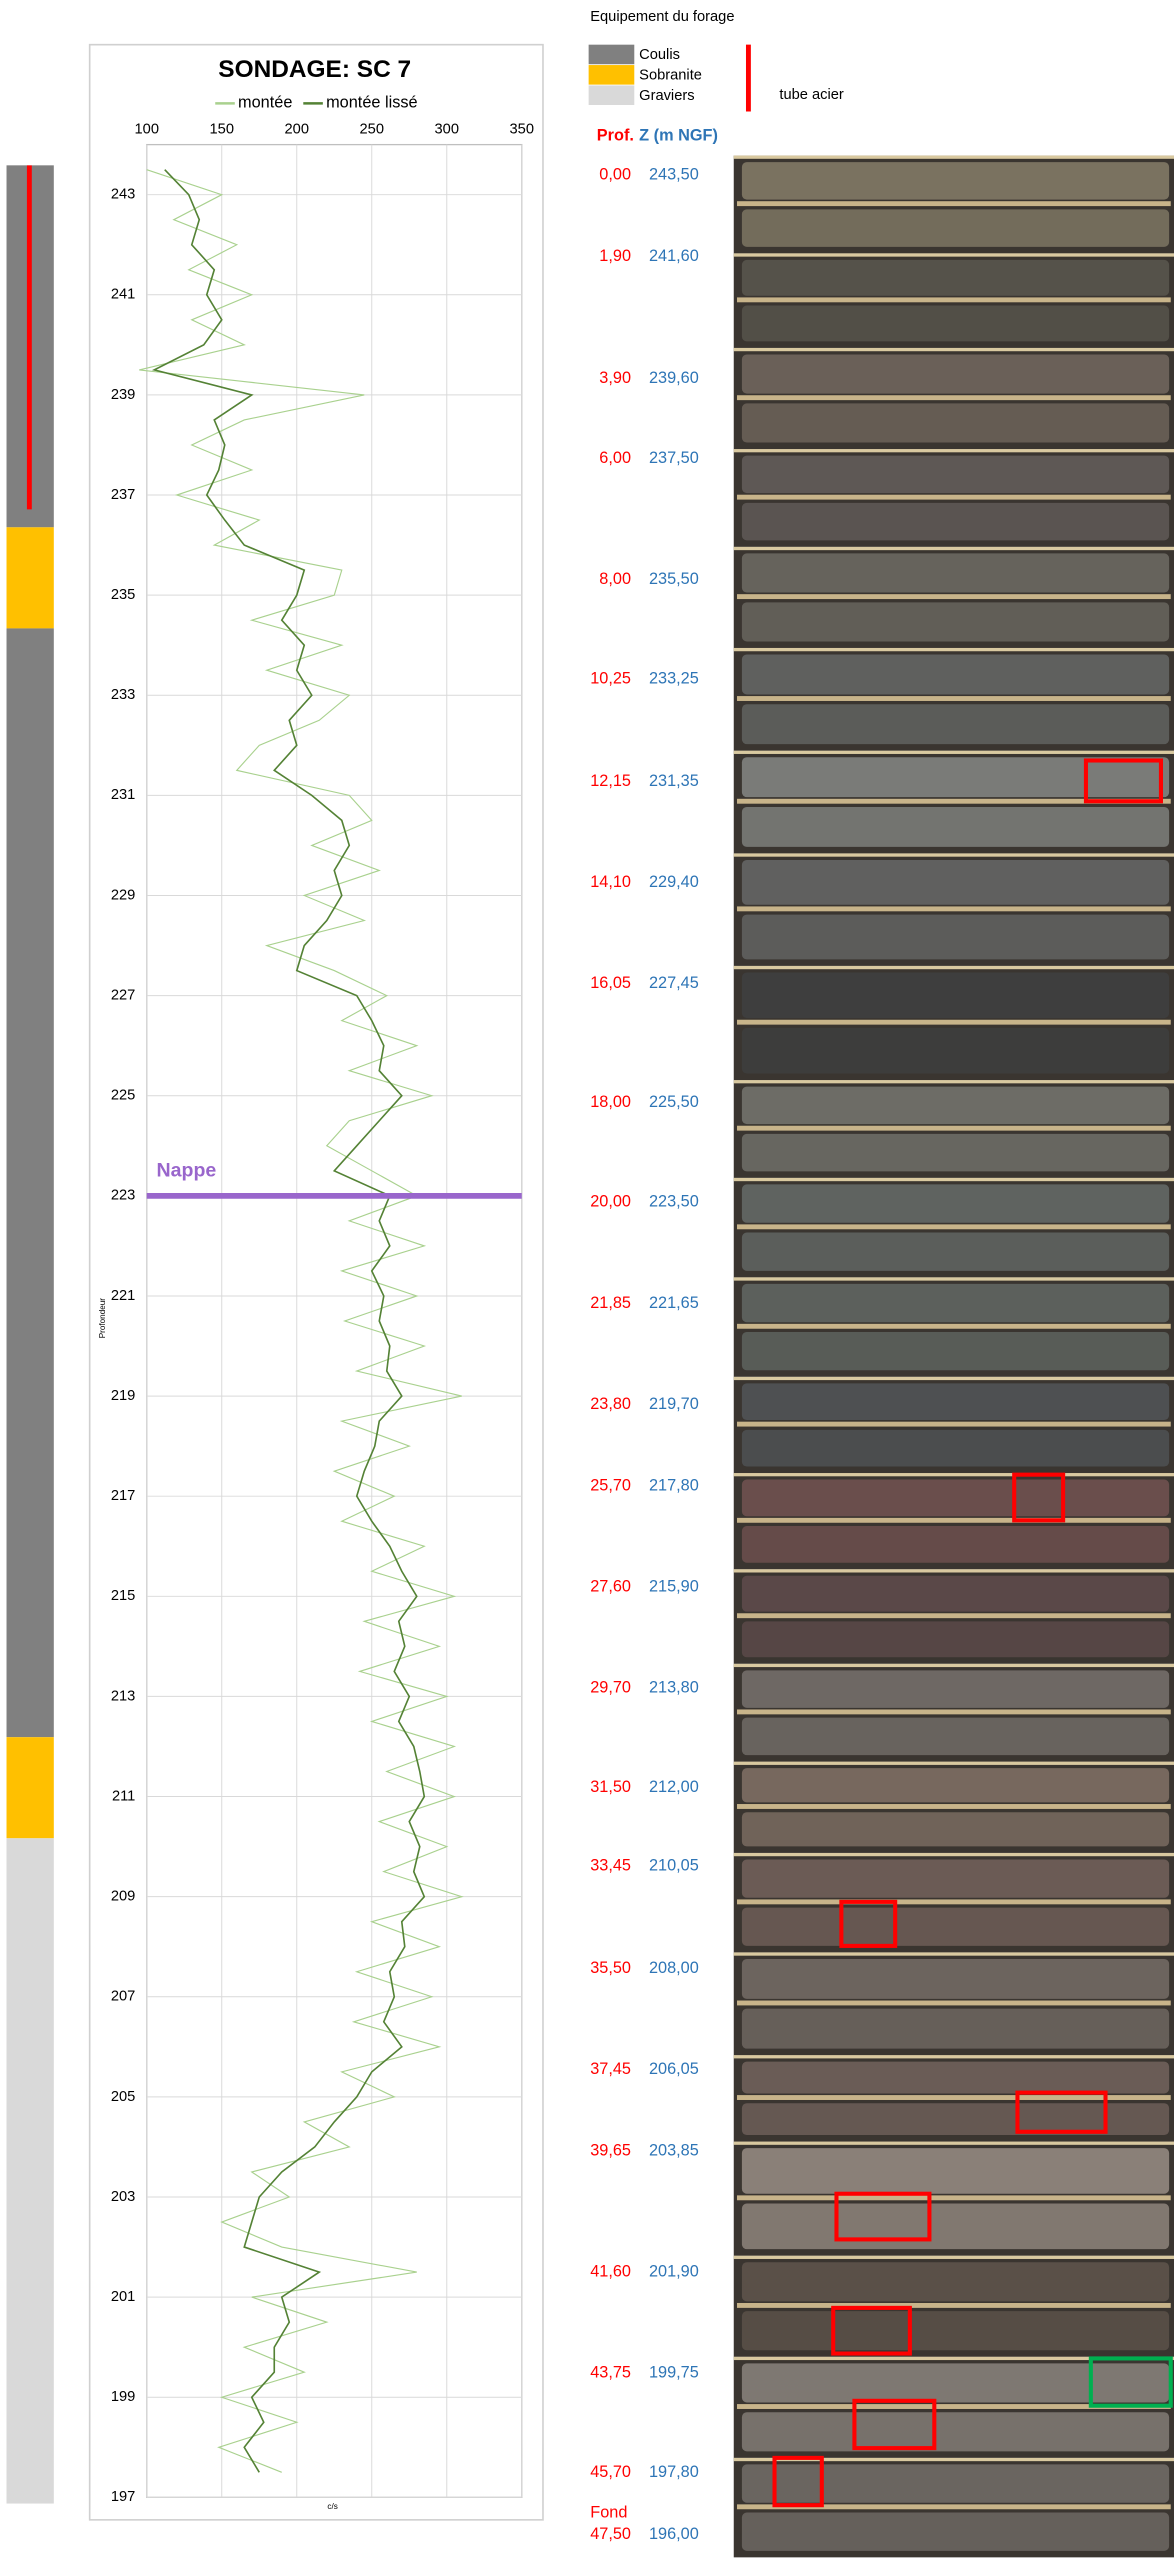 Image resolution: width=1174 pixels, height=2558 pixels. I want to click on depth: 14,10, so click(610, 882).